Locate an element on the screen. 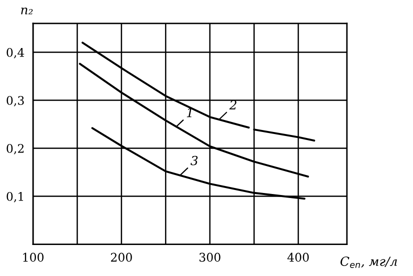 This screenshot has height=276, width=413. x-tick-label: 300 is located at coordinates (210, 257).